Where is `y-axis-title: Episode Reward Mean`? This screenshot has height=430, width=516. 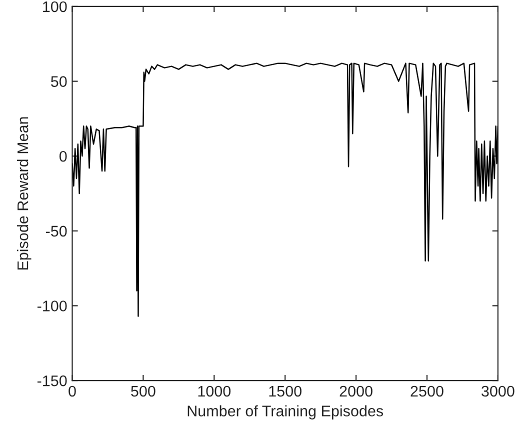
y-axis-title: Episode Reward Mean is located at coordinates (24, 193).